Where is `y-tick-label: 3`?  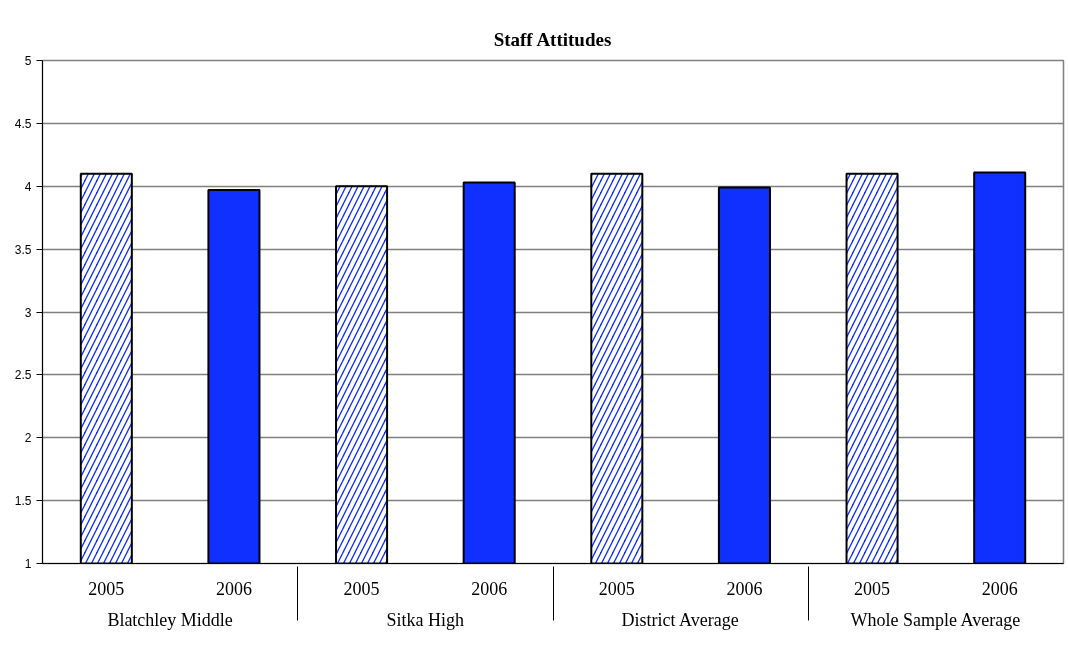
y-tick-label: 3 is located at coordinates (28, 312).